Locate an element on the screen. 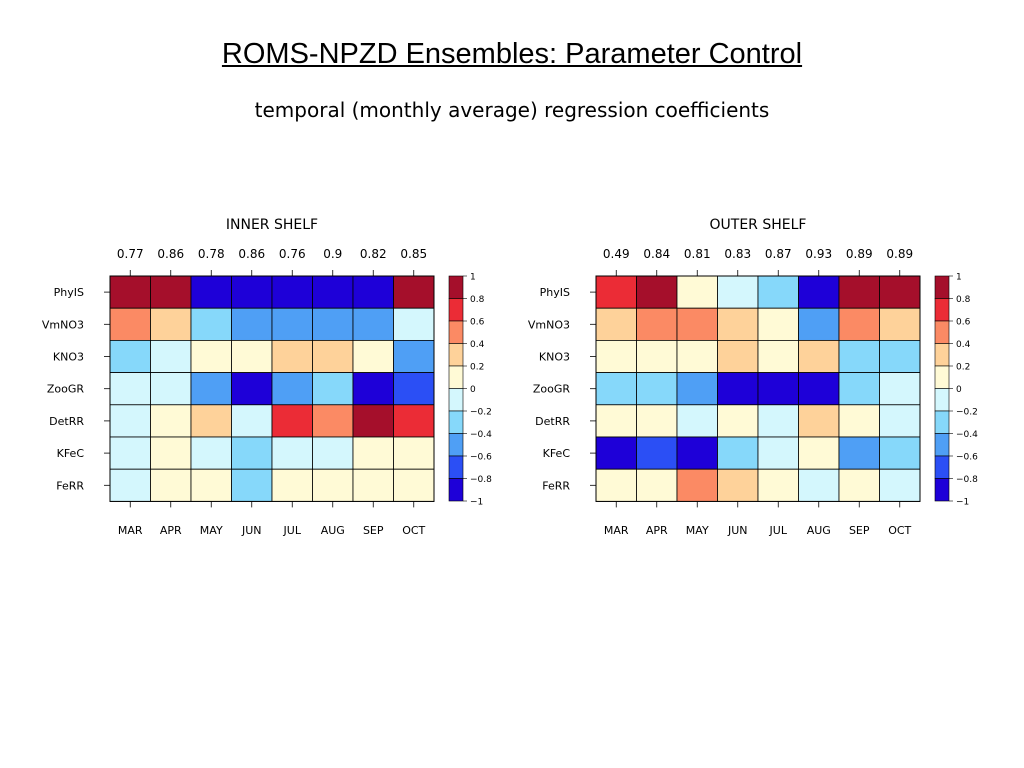  x-tick-label: JUN is located at coordinates (251, 530).